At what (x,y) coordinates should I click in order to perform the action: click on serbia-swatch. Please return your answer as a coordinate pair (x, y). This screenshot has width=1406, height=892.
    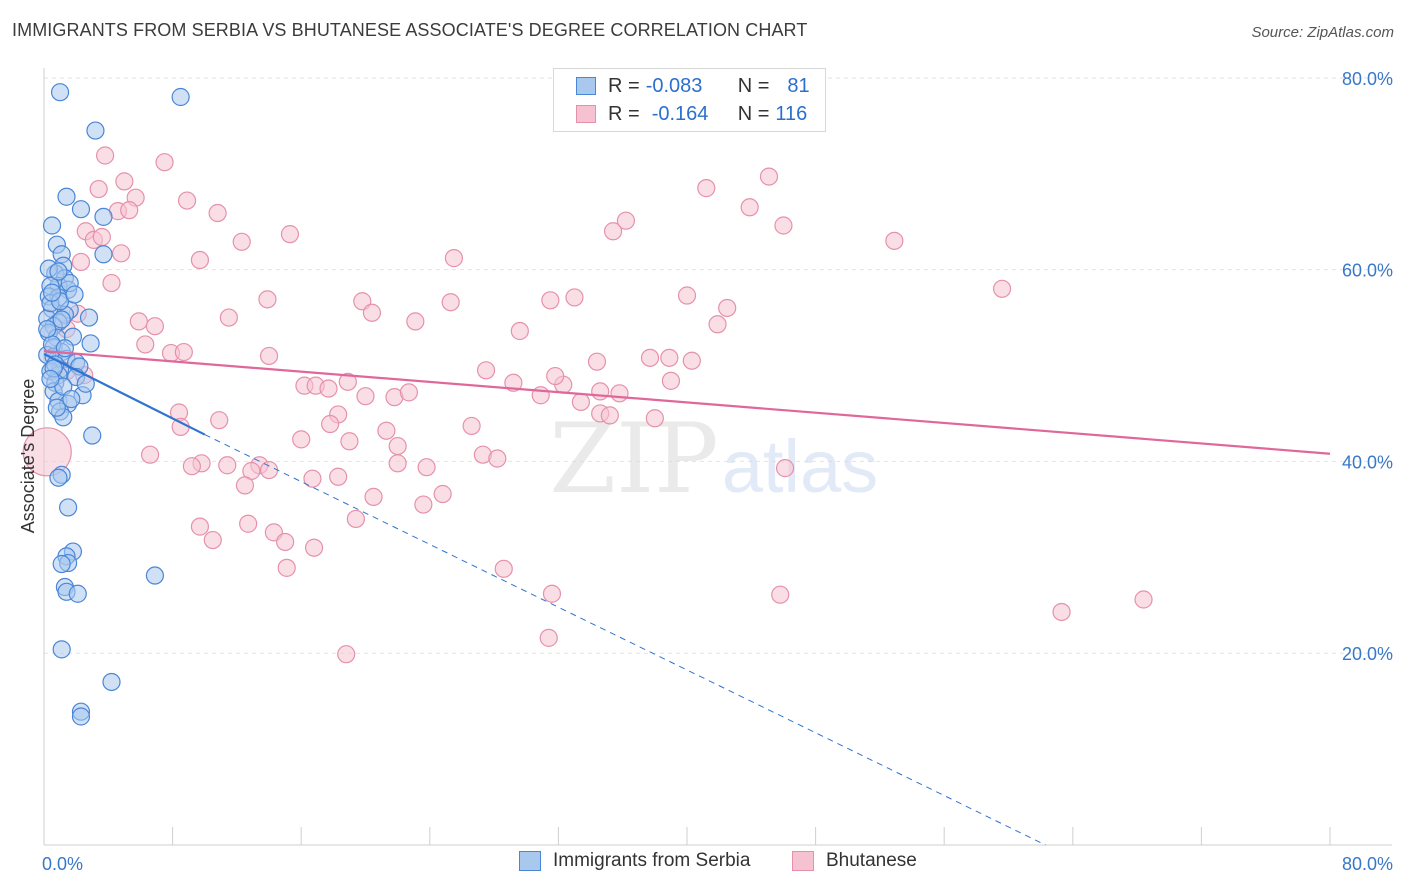
    Looking at the image, I should click on (586, 86).